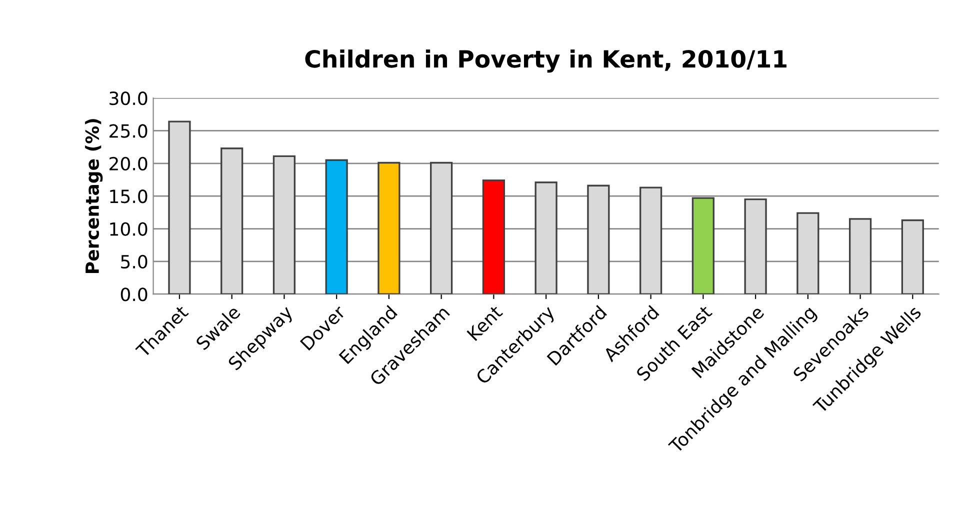 The width and height of the screenshot is (958, 516). Describe the element at coordinates (129, 229) in the screenshot. I see `y-tick-label: 10.0` at that location.